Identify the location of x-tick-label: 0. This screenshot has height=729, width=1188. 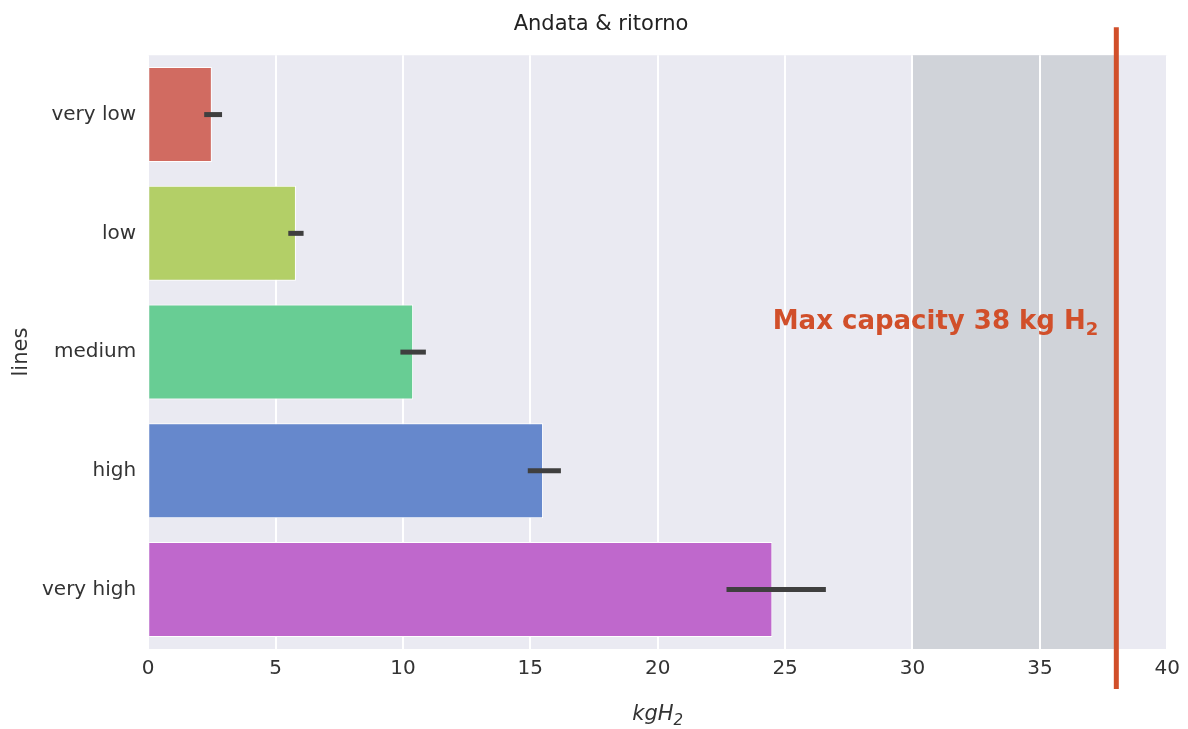
(148, 667).